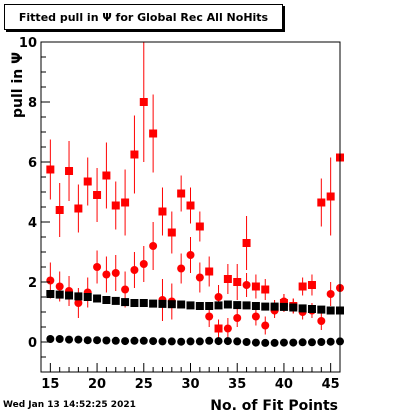  I want to click on x-tick-label: 15, so click(50, 384).